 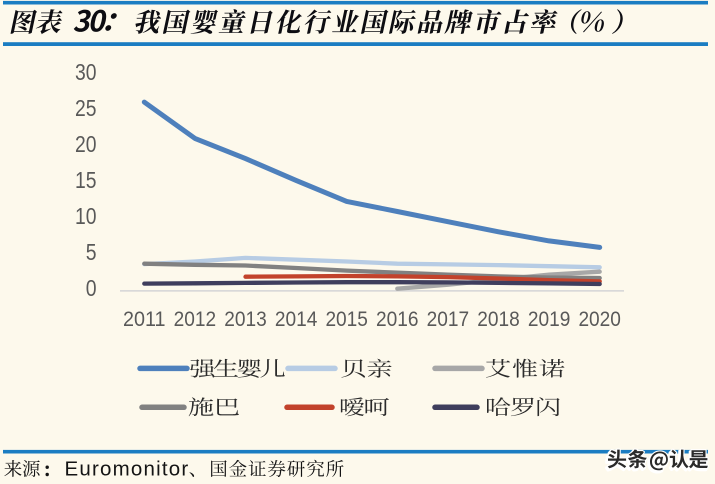 What do you see at coordinates (86, 144) in the screenshot?
I see `svg-text: 20` at bounding box center [86, 144].